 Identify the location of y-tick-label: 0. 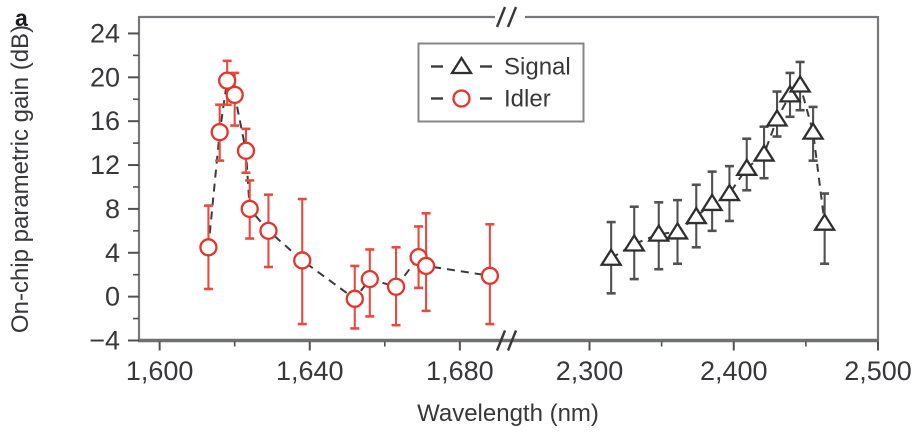
(112, 297).